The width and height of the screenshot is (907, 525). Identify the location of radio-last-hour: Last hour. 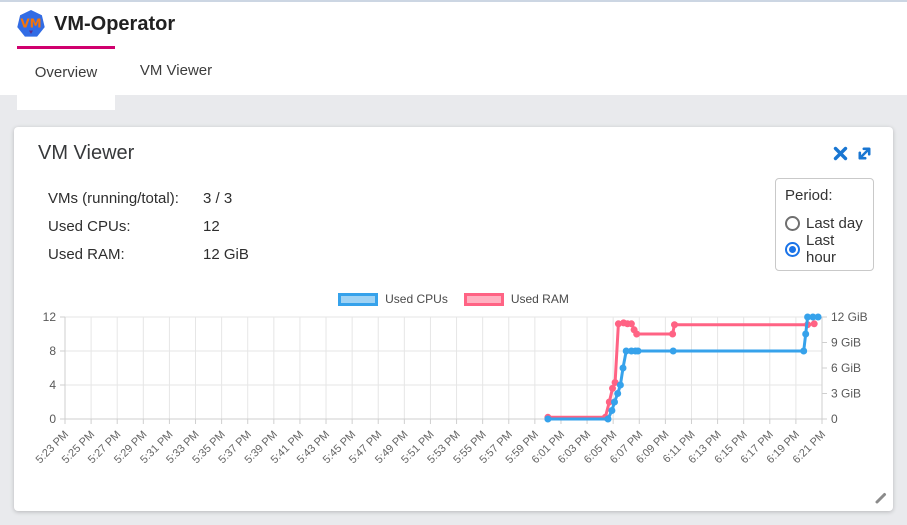
(824, 249).